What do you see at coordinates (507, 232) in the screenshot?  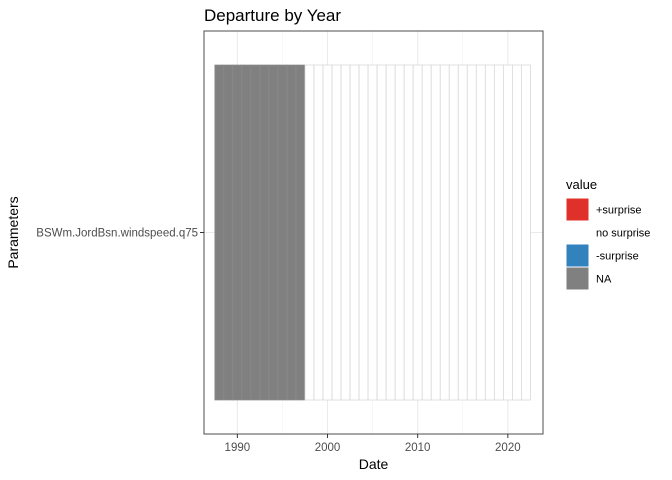 I see `tile-2020` at bounding box center [507, 232].